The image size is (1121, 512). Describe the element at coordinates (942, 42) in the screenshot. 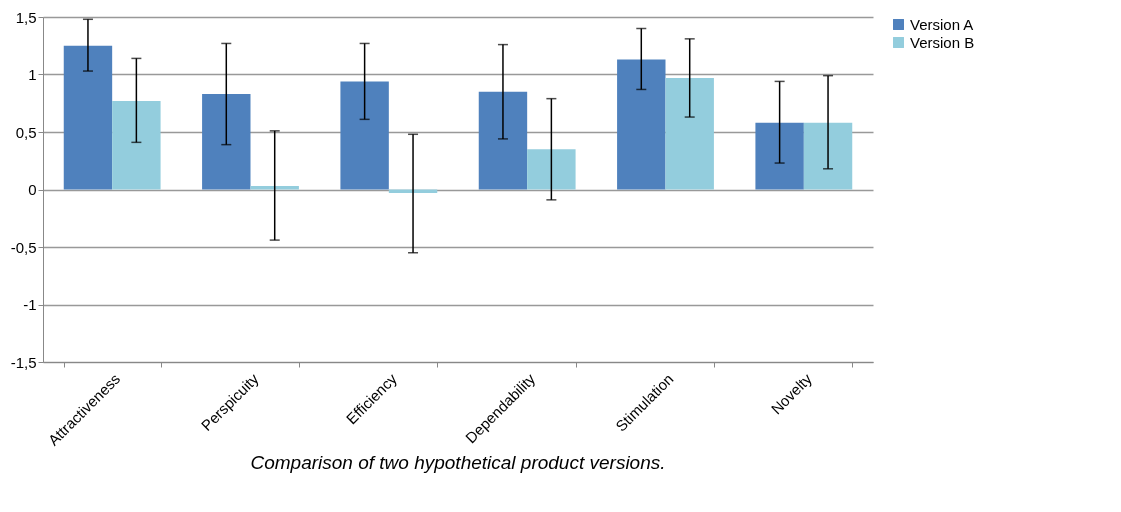

I see `legend-label: Version B` at that location.